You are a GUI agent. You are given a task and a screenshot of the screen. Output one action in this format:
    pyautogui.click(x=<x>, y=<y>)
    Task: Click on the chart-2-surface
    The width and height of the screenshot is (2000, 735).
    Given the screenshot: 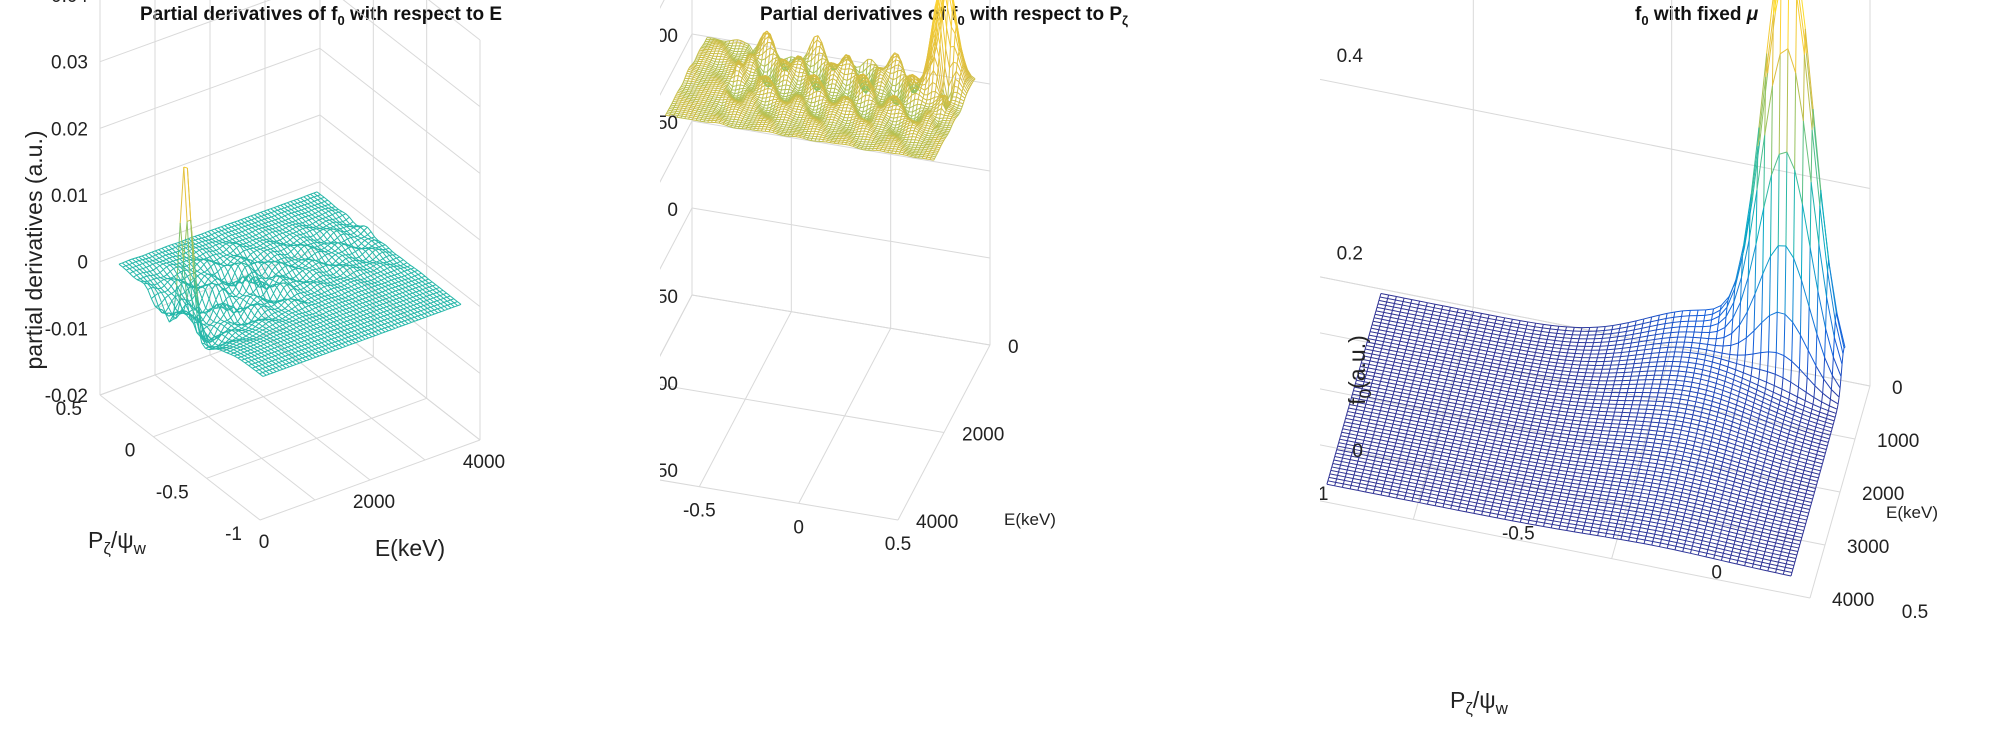 What is the action you would take?
    pyautogui.click(x=820, y=80)
    